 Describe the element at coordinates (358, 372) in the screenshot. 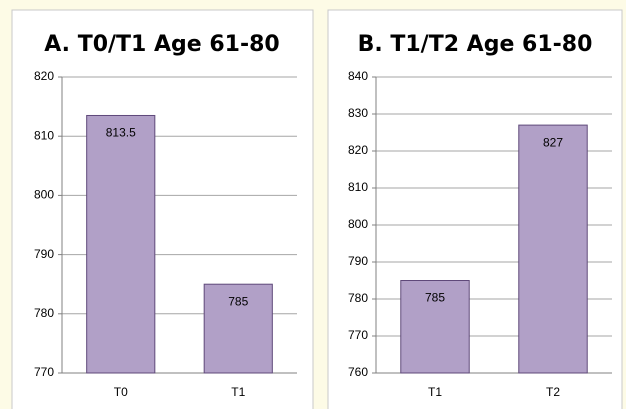

I see `y-tick-label: 760` at that location.